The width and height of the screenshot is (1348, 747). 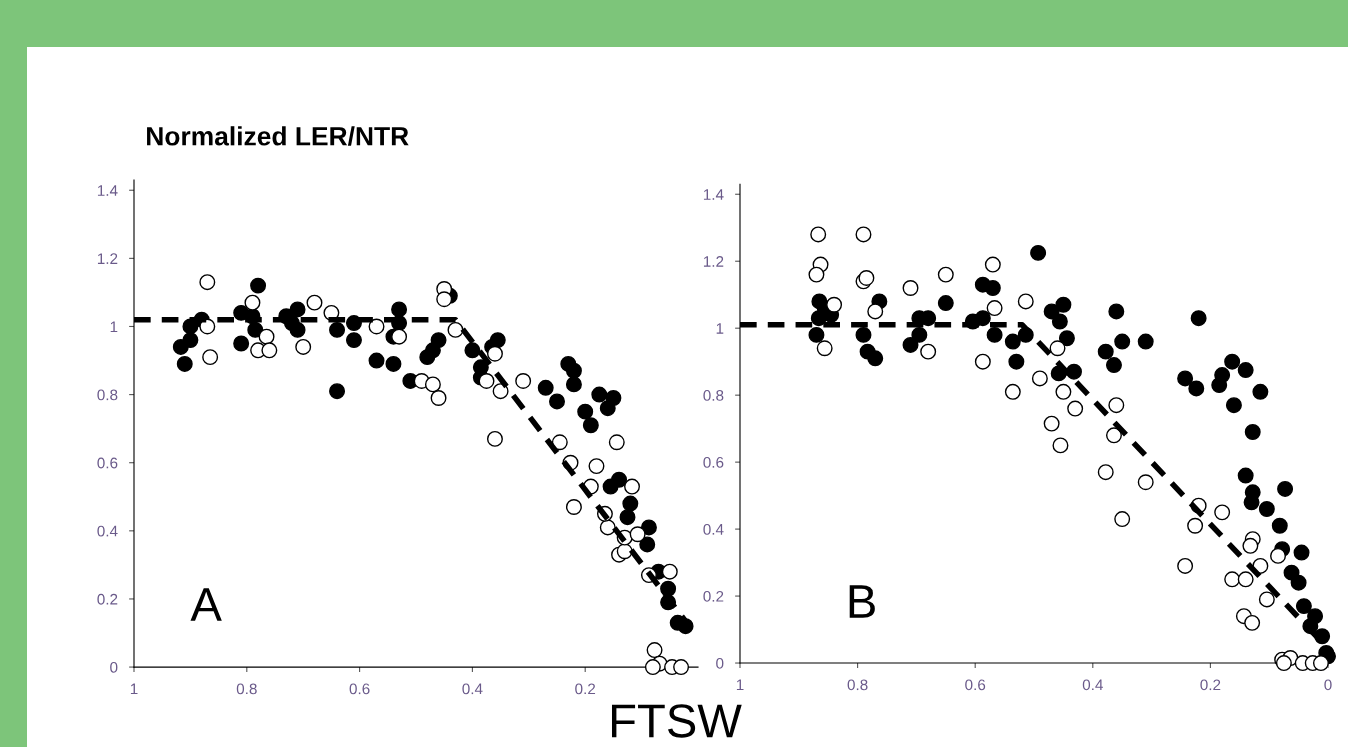 What do you see at coordinates (1210, 685) in the screenshot?
I see `x-tick-label: 0.2` at bounding box center [1210, 685].